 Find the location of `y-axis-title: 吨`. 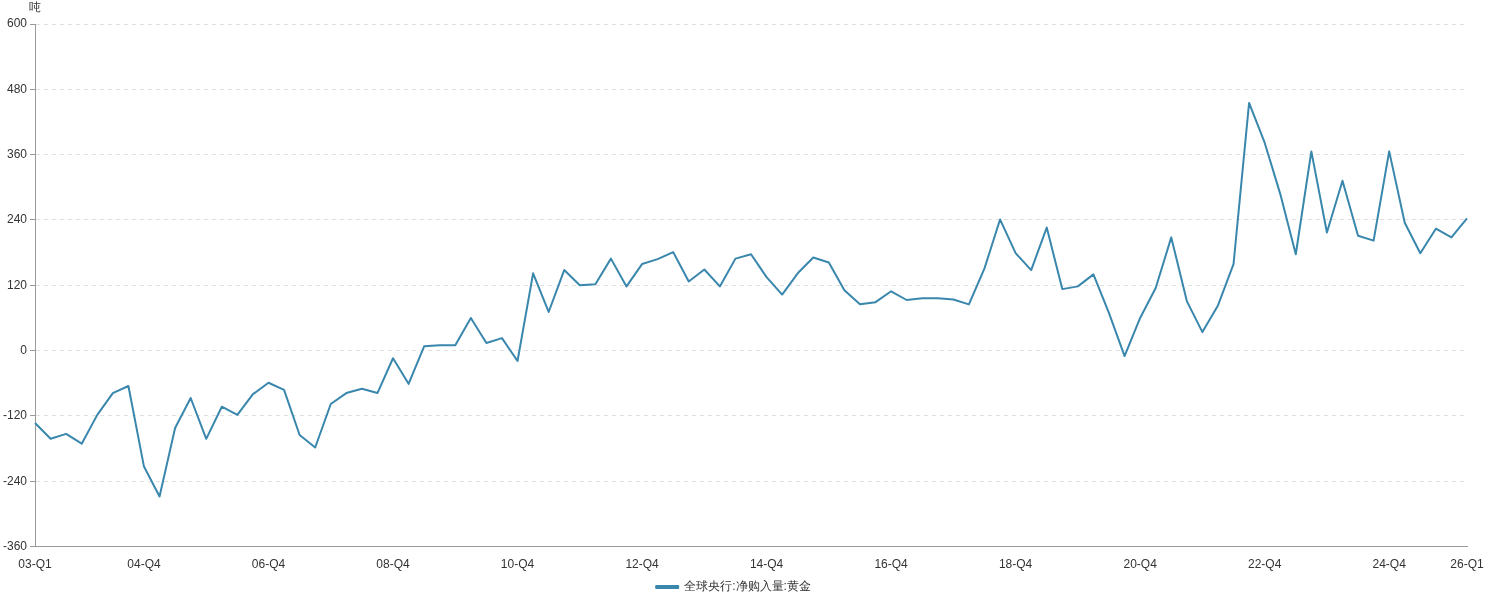

y-axis-title: 吨 is located at coordinates (35, 7).